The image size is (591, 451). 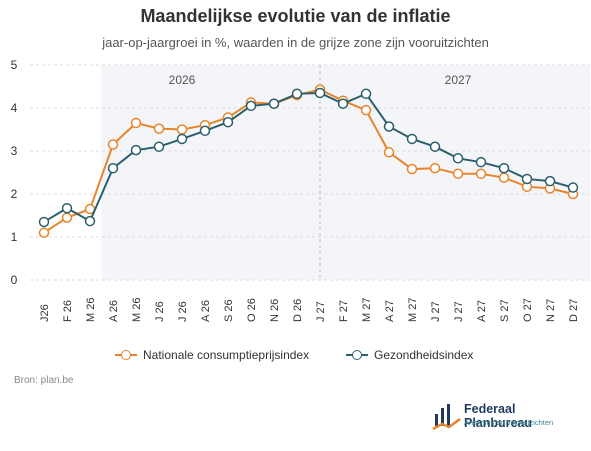 What do you see at coordinates (298, 310) in the screenshot?
I see `x-tick-label: D 26` at bounding box center [298, 310].